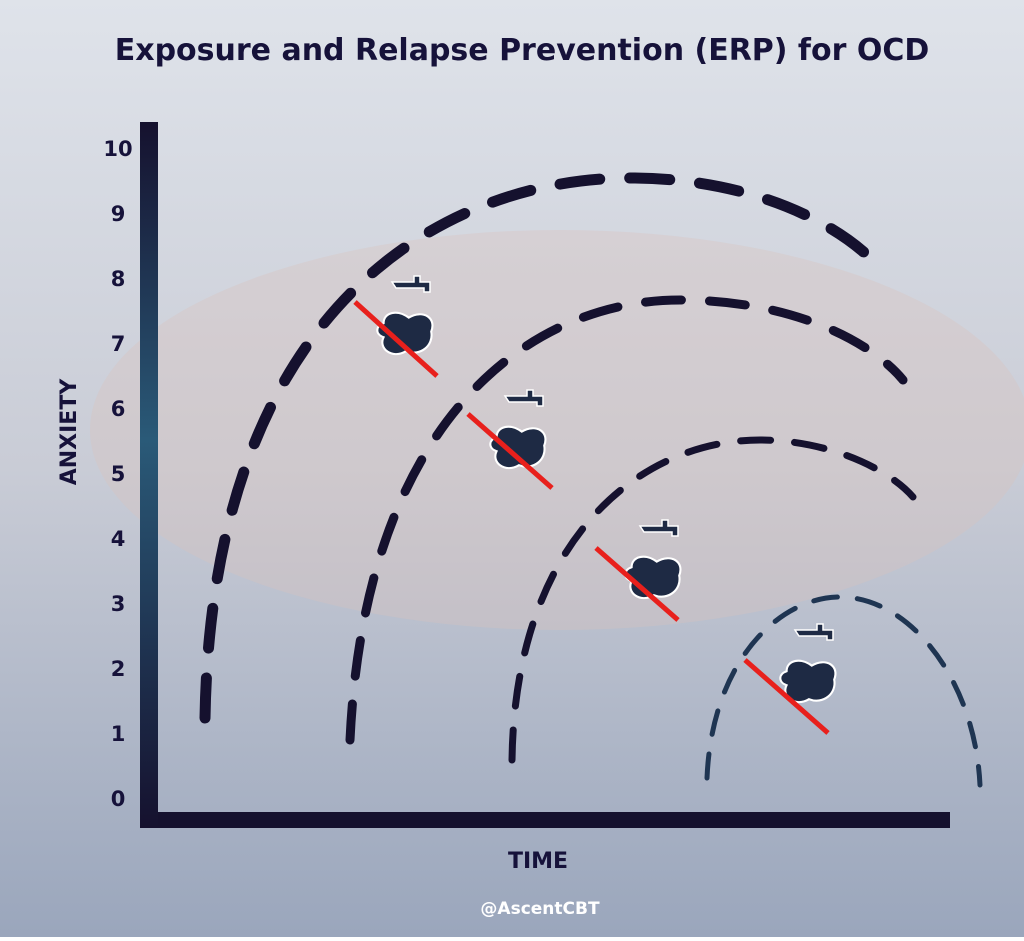  I want to click on y-axis-label: ANXIETY, so click(69, 432).